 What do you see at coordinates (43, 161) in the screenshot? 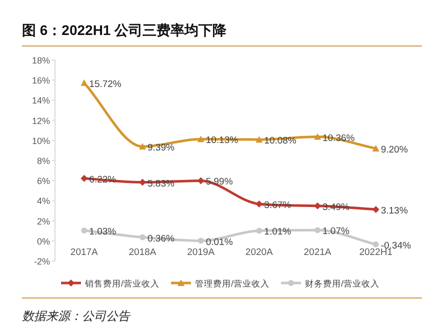
I see `y-tick-label: 8%` at bounding box center [43, 161].